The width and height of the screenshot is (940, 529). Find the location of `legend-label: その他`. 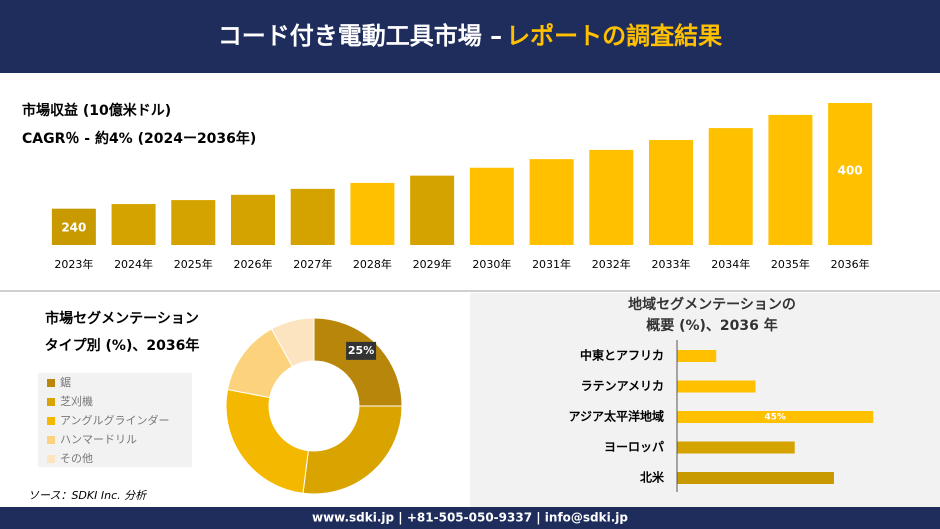

legend-label: その他 is located at coordinates (76, 458).